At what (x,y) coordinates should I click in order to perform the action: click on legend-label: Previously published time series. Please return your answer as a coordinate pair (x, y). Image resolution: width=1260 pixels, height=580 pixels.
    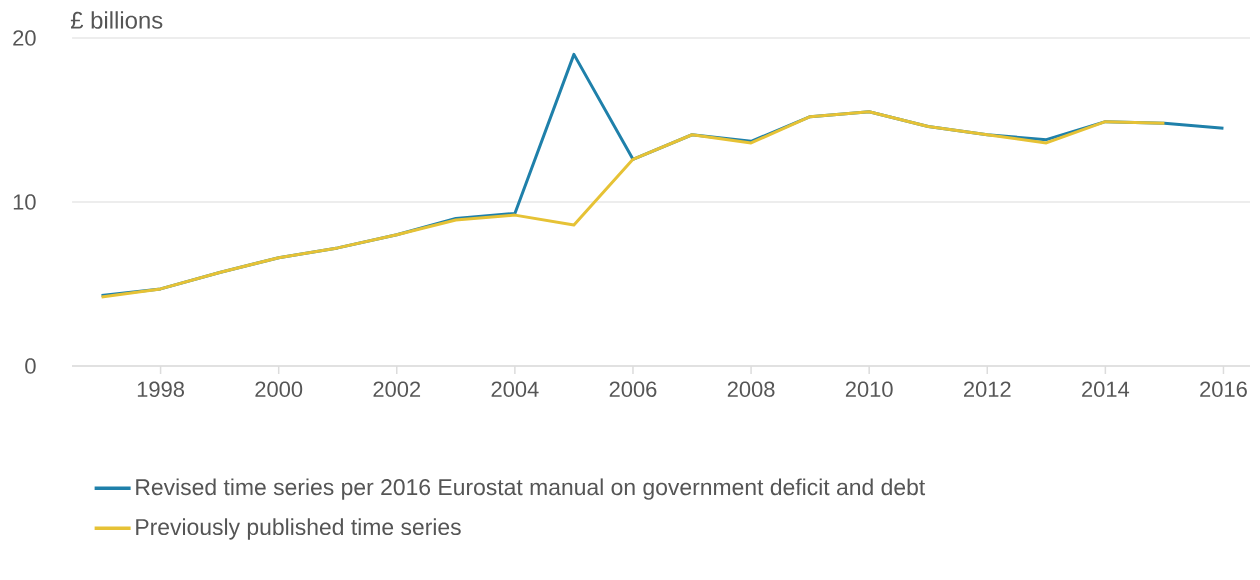
    Looking at the image, I should click on (298, 529).